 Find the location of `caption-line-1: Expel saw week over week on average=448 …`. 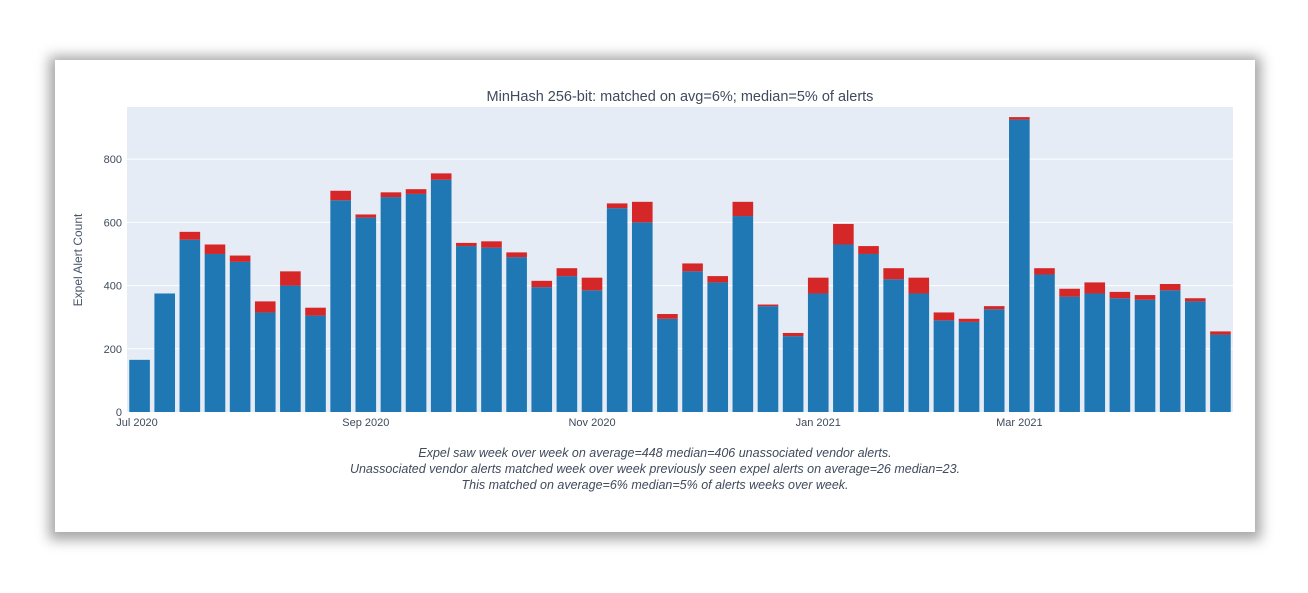

caption-line-1: Expel saw week over week on average=448 … is located at coordinates (655, 453).